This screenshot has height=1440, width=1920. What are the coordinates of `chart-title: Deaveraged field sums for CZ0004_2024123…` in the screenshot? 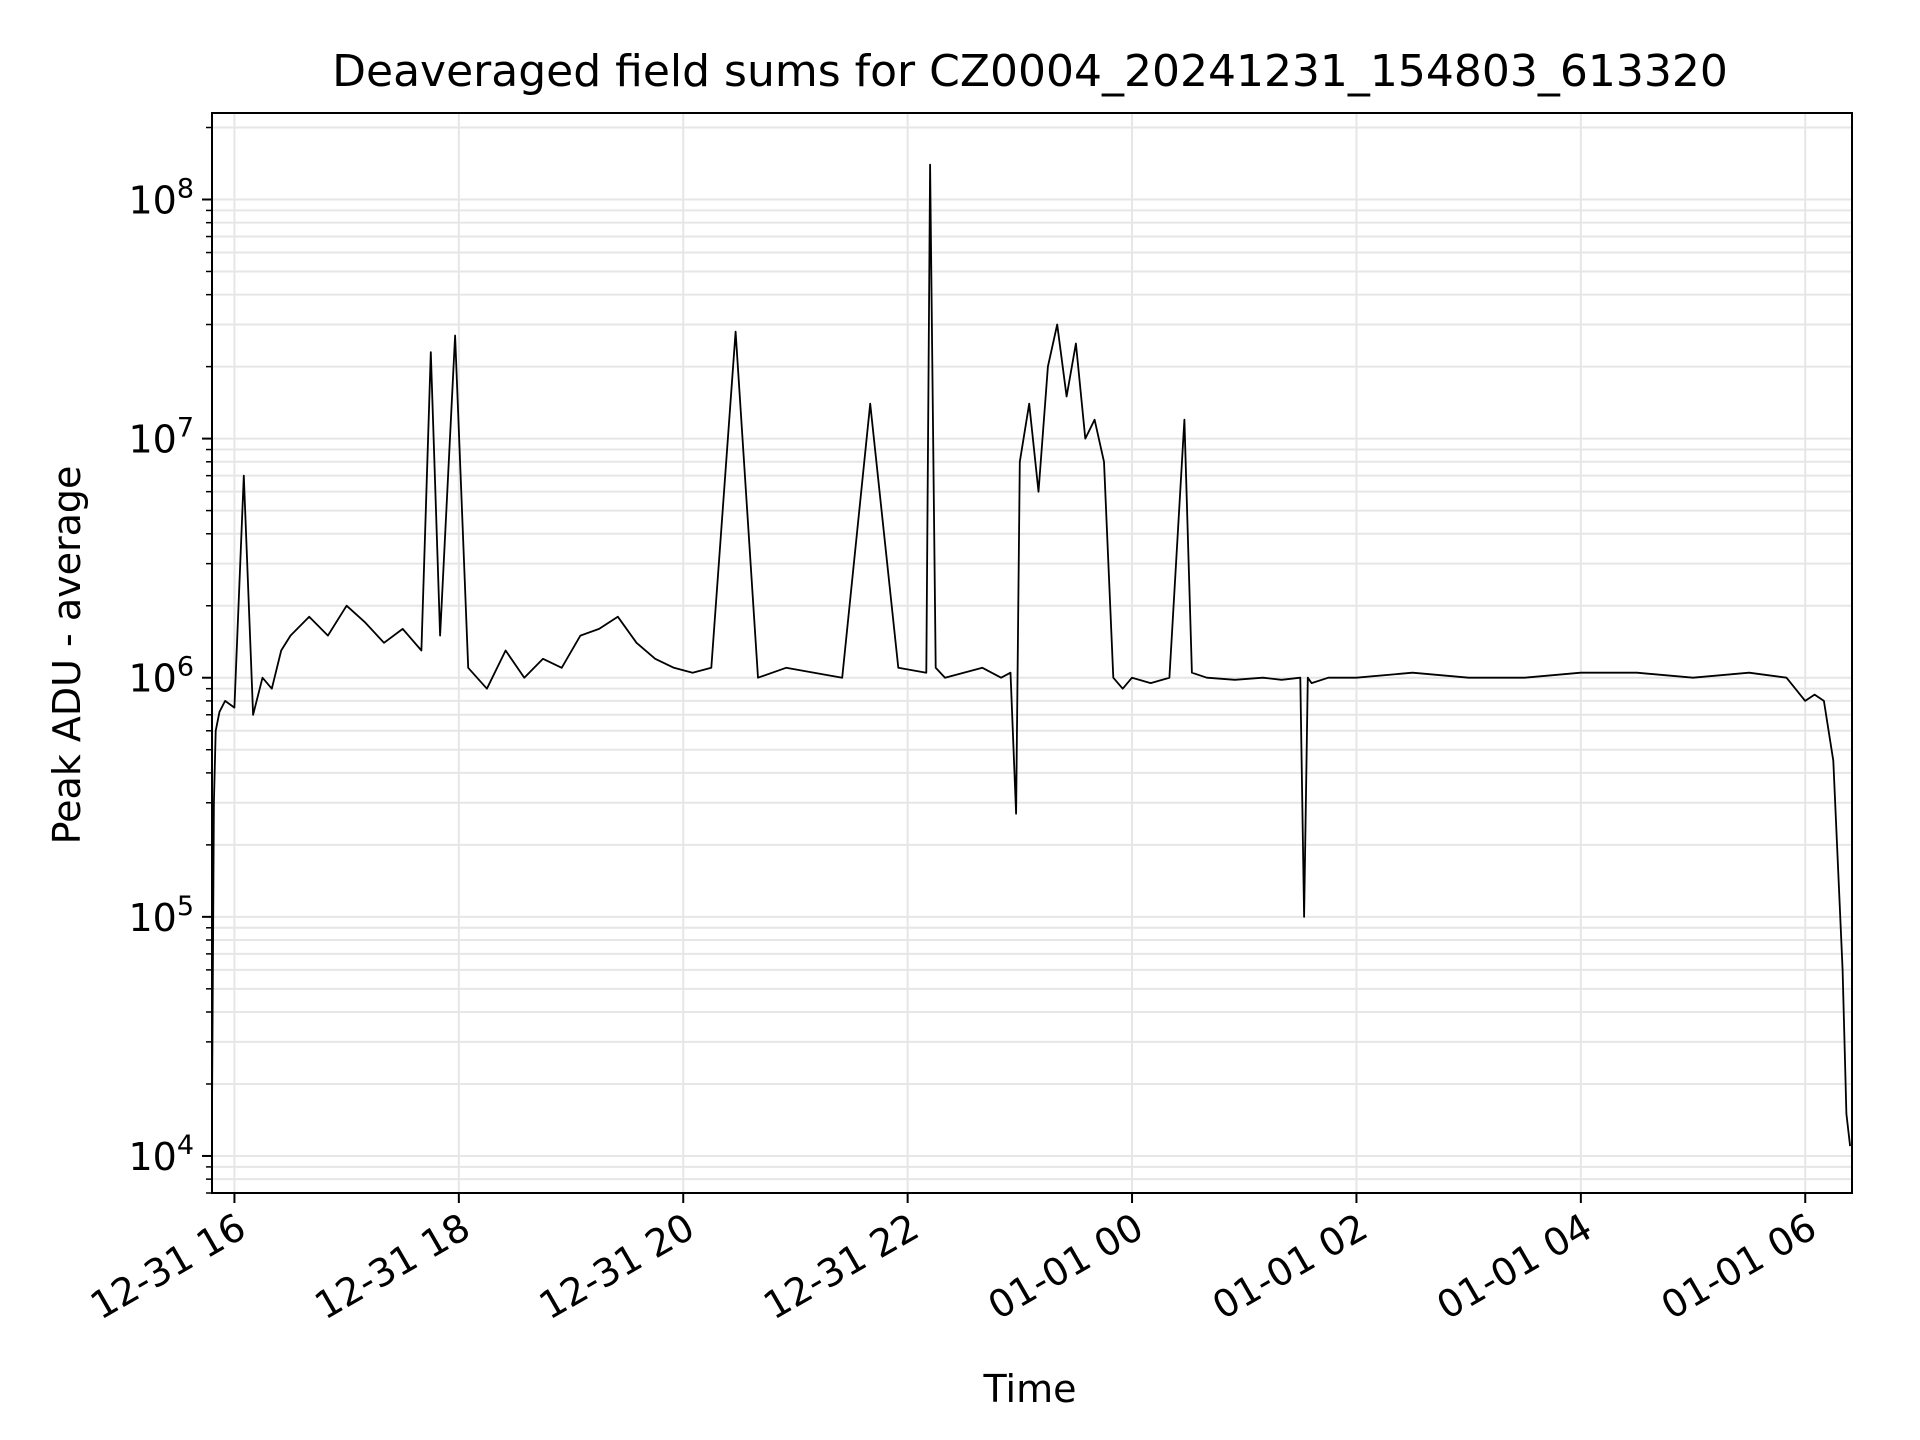 It's located at (1030, 71).